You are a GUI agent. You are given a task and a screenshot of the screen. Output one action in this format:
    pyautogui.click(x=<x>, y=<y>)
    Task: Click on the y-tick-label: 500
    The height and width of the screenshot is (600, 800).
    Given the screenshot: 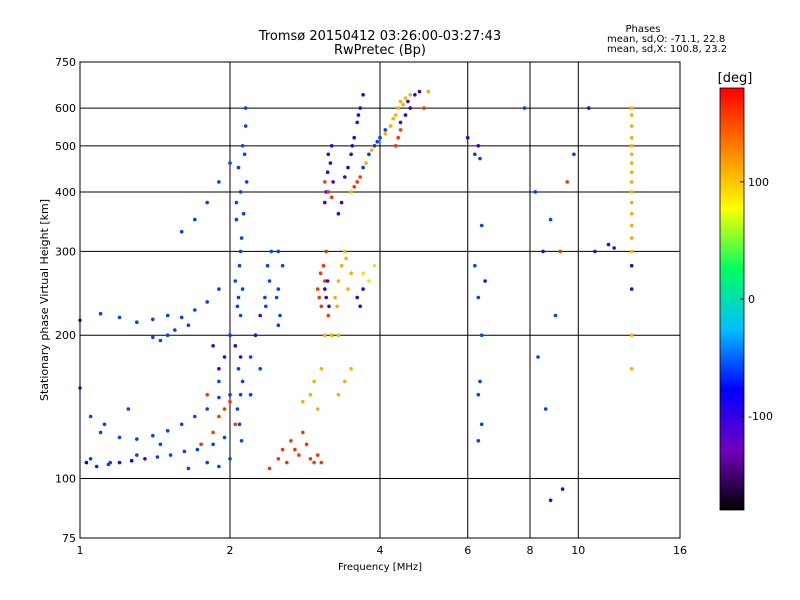 What is the action you would take?
    pyautogui.click(x=65, y=146)
    